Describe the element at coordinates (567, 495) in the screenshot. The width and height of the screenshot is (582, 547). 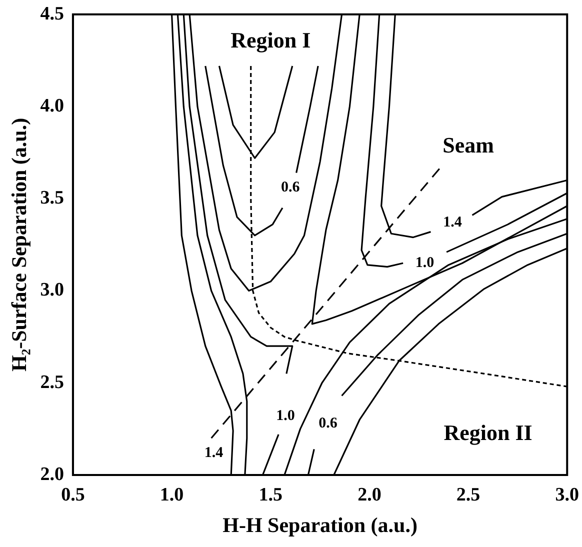
I see `x-tick-label: 3.0` at that location.